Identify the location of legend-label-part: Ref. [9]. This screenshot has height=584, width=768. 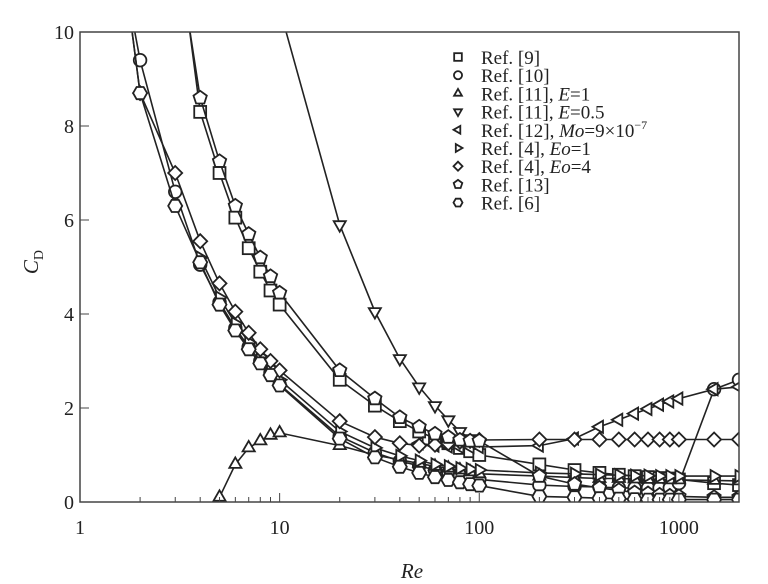
(510, 58).